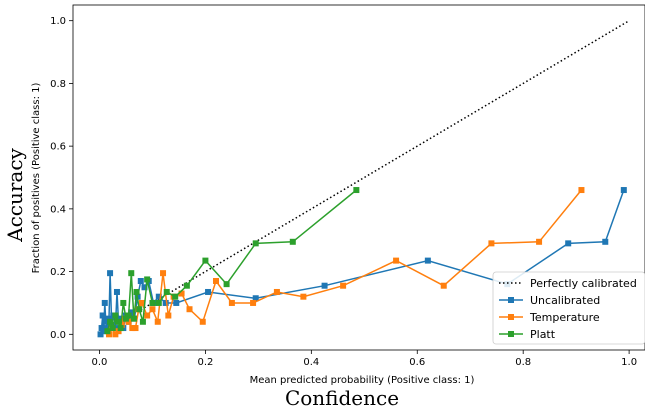  I want to click on legend-label: Uncalibrated, so click(565, 300).